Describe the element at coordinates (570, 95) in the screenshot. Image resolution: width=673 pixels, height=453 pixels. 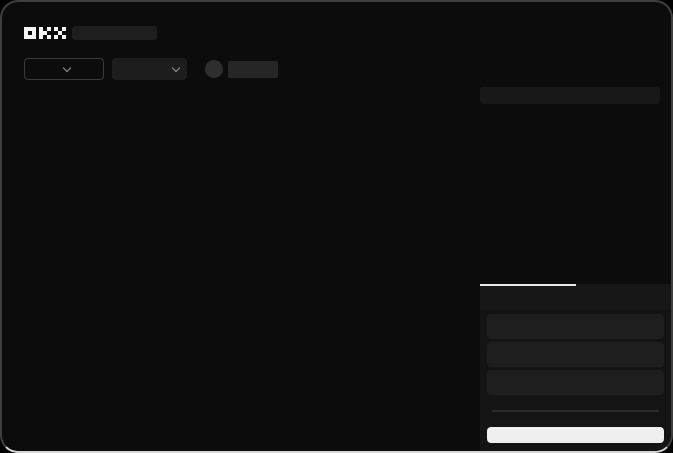
I see `orderbook-view-switcher` at that location.